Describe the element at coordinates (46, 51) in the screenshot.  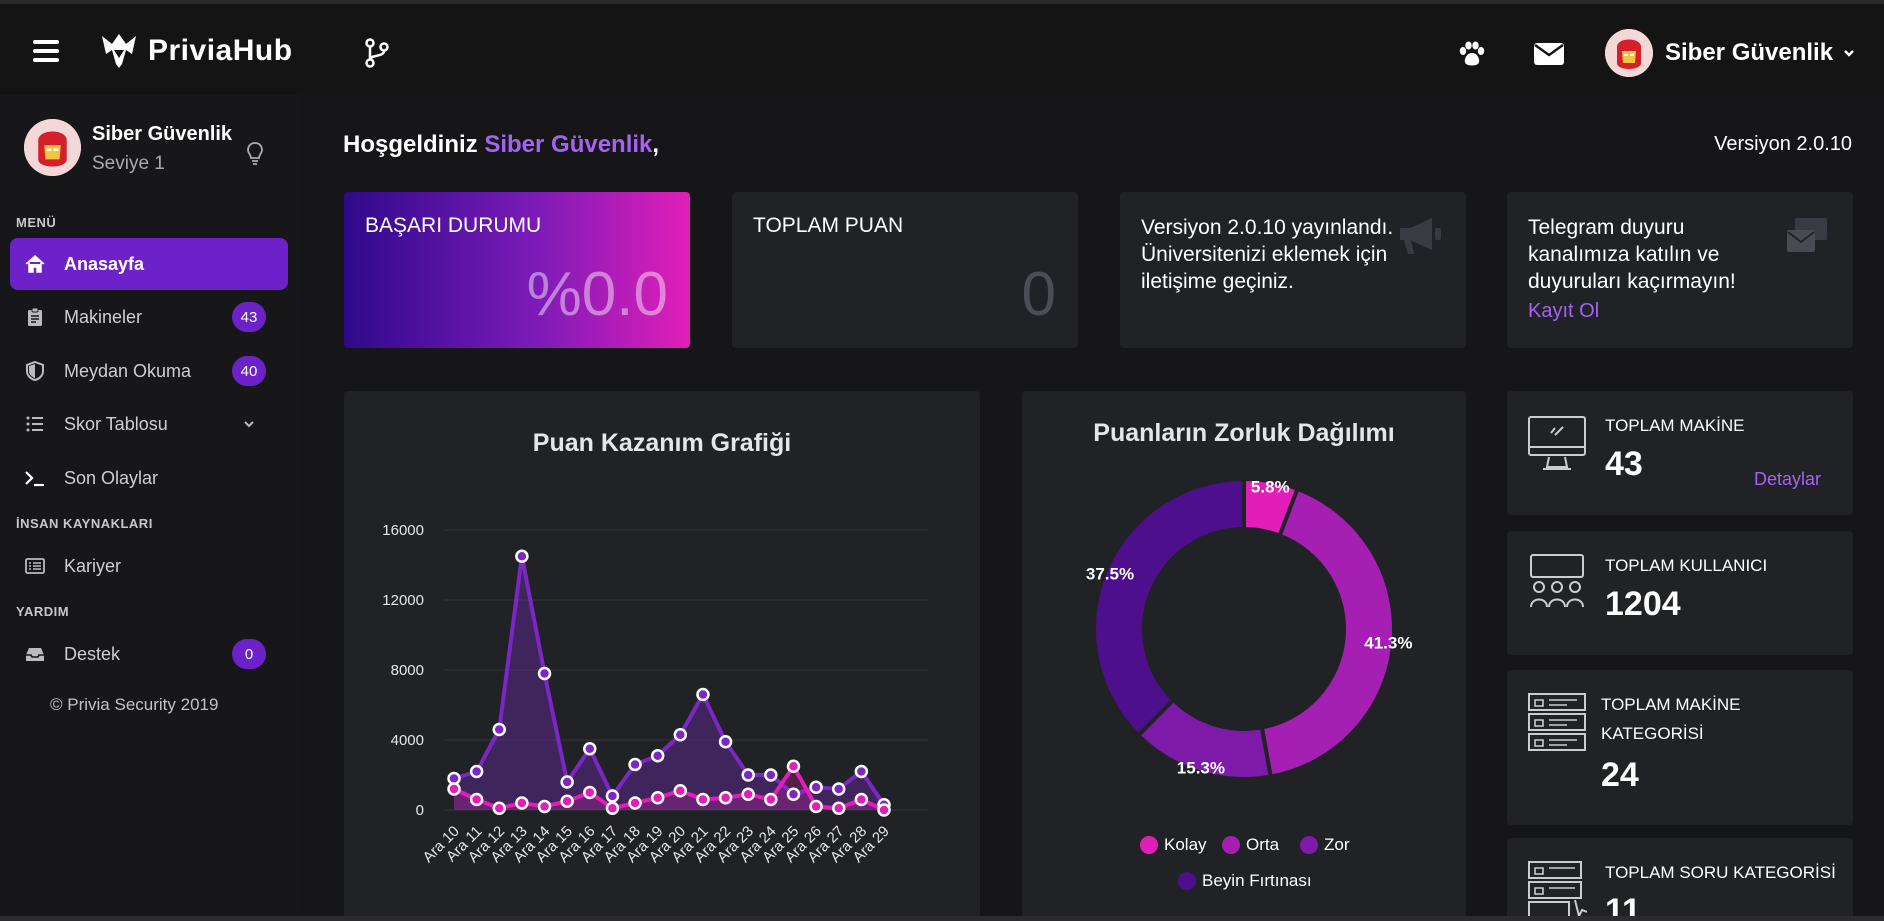
I see `menu-toggle-icon` at that location.